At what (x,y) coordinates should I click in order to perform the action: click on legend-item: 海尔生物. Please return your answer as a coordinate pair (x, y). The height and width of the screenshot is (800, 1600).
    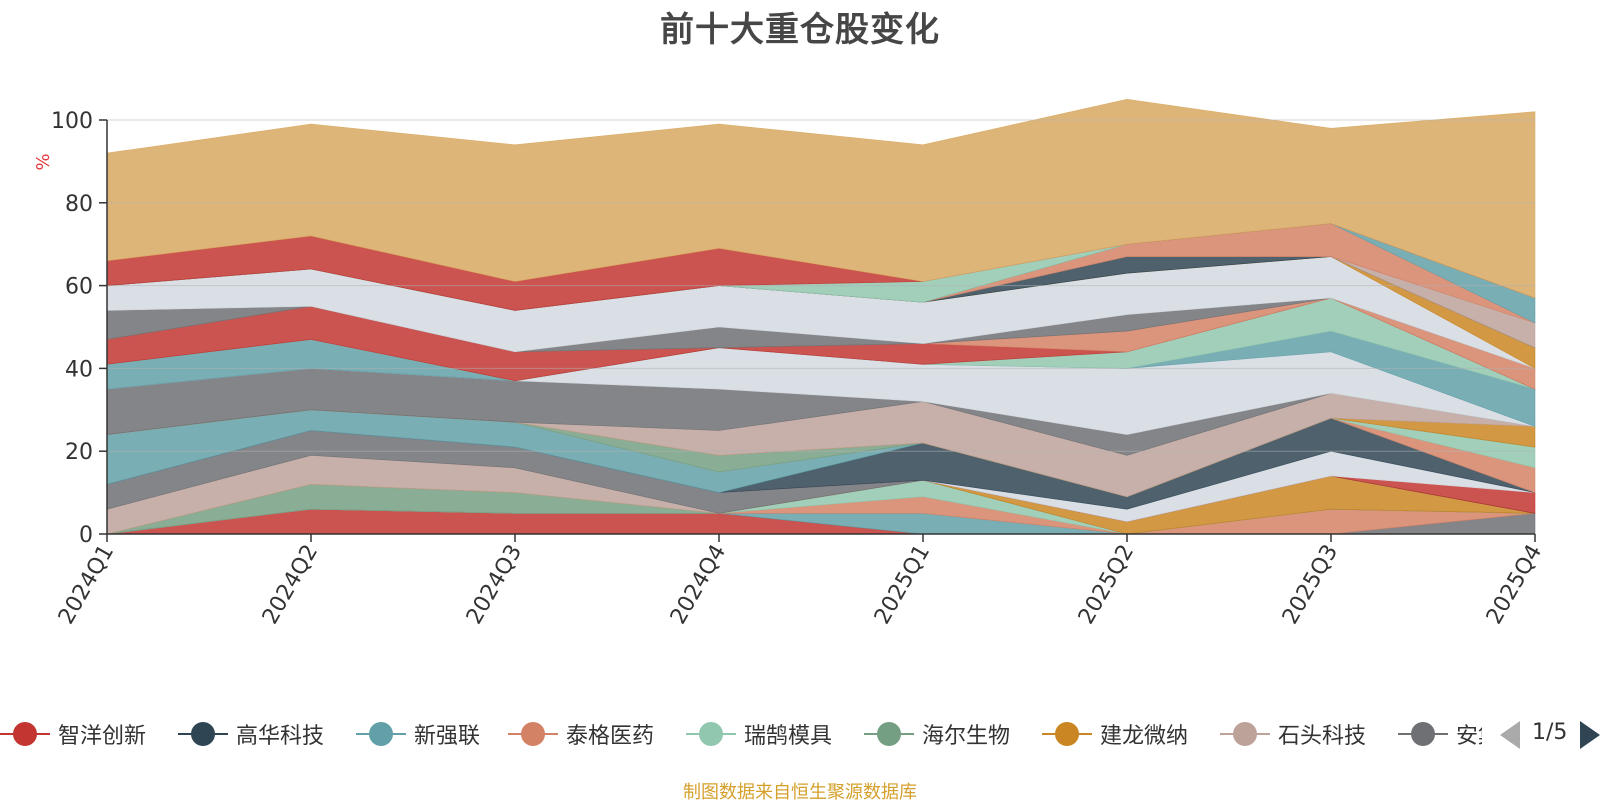
    Looking at the image, I should click on (937, 734).